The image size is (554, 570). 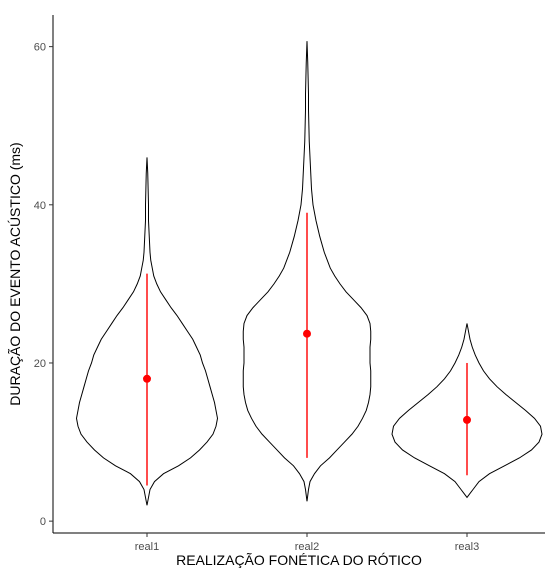 I want to click on mean-point-real3, so click(x=467, y=419).